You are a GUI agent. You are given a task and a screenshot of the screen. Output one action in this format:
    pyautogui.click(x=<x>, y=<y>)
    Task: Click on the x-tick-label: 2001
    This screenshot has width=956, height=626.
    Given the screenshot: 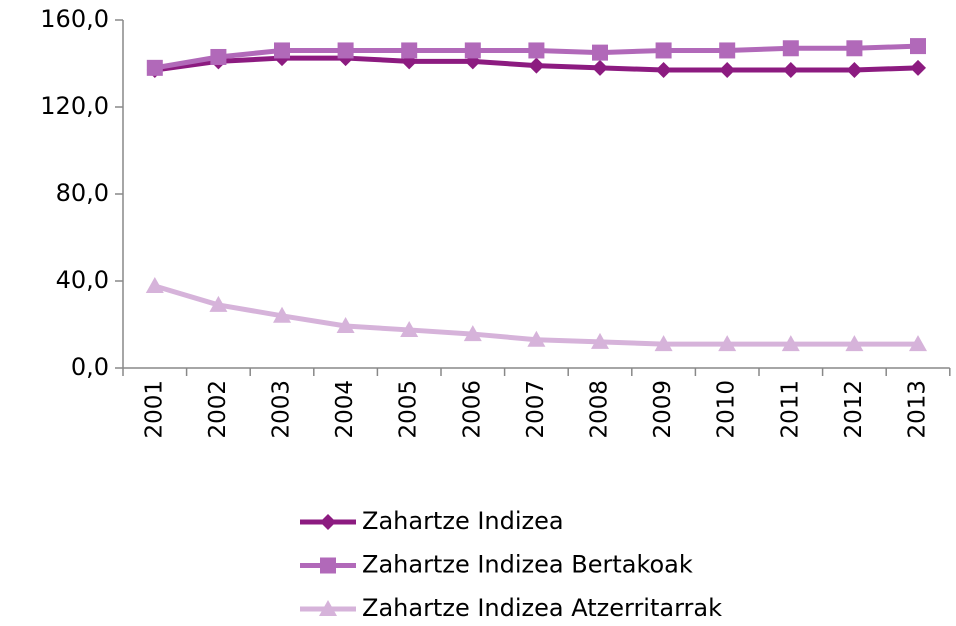 What is the action you would take?
    pyautogui.click(x=154, y=409)
    